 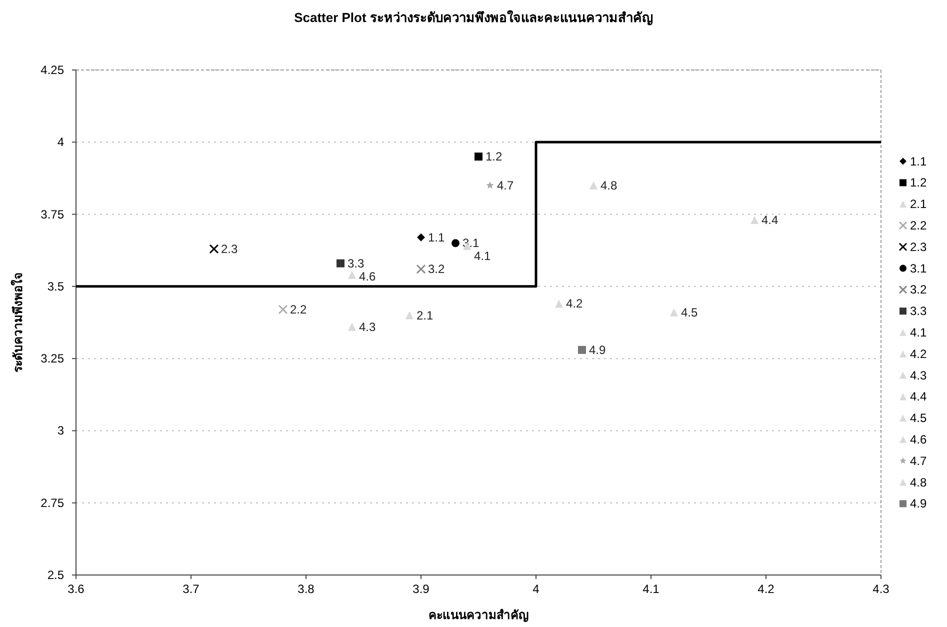 What do you see at coordinates (881, 589) in the screenshot?
I see `x-tick-label: 4.3` at bounding box center [881, 589].